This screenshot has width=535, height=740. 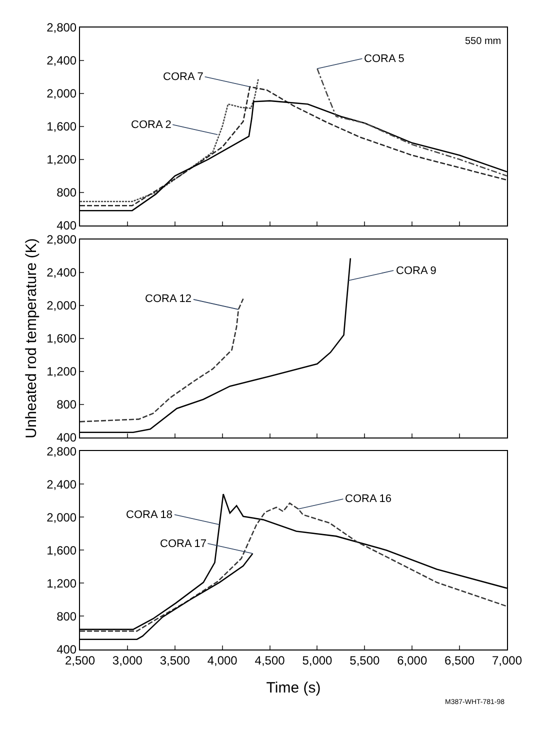 I want to click on x-tick-label: 7,000, so click(x=507, y=661).